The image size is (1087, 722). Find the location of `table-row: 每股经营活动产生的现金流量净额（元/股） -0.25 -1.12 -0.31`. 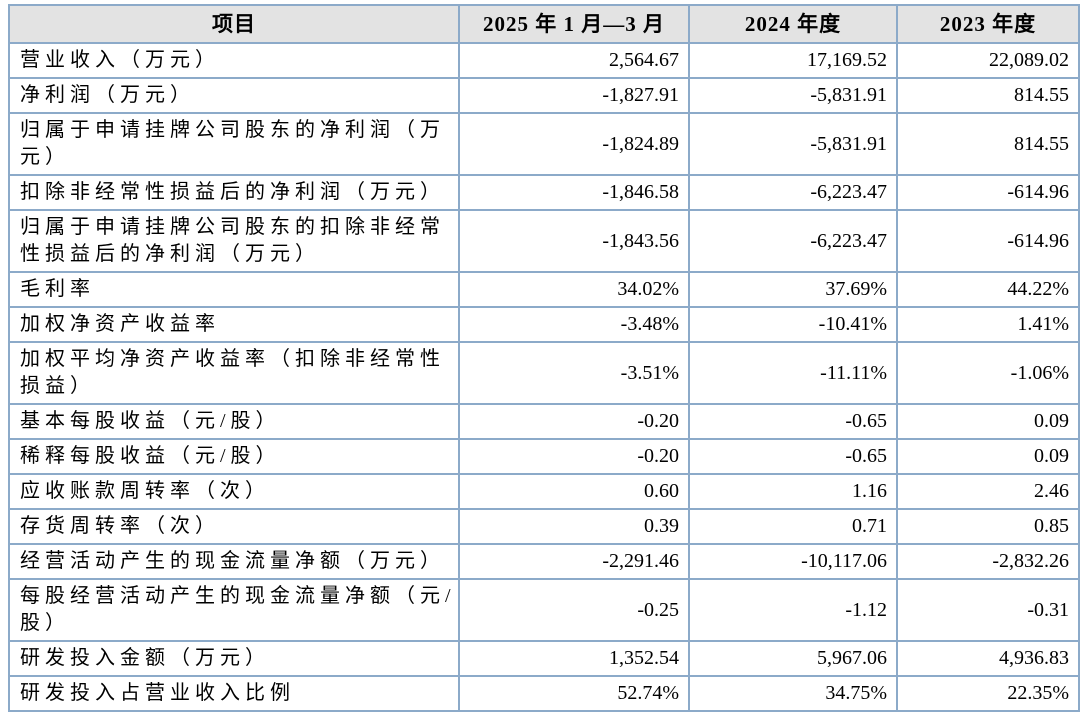

table-row: 每股经营活动产生的现金流量净额（元/股） -0.25 -1.12 -0.31 is located at coordinates (544, 610).